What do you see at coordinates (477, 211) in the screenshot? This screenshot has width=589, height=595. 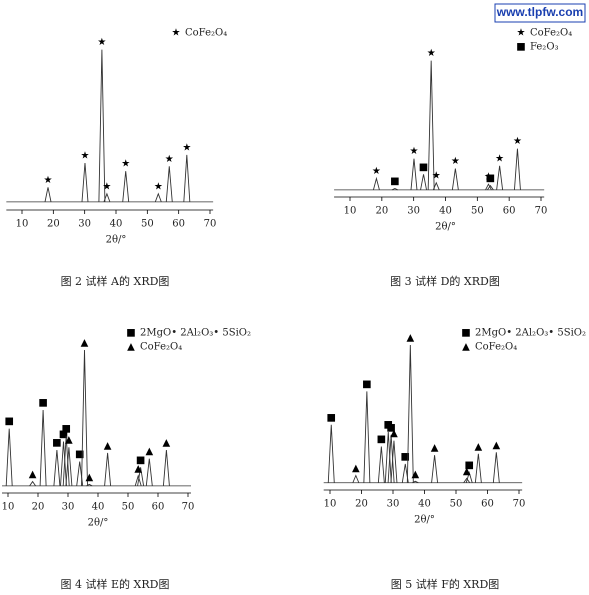 I see `x-tick-label: 50` at bounding box center [477, 211].